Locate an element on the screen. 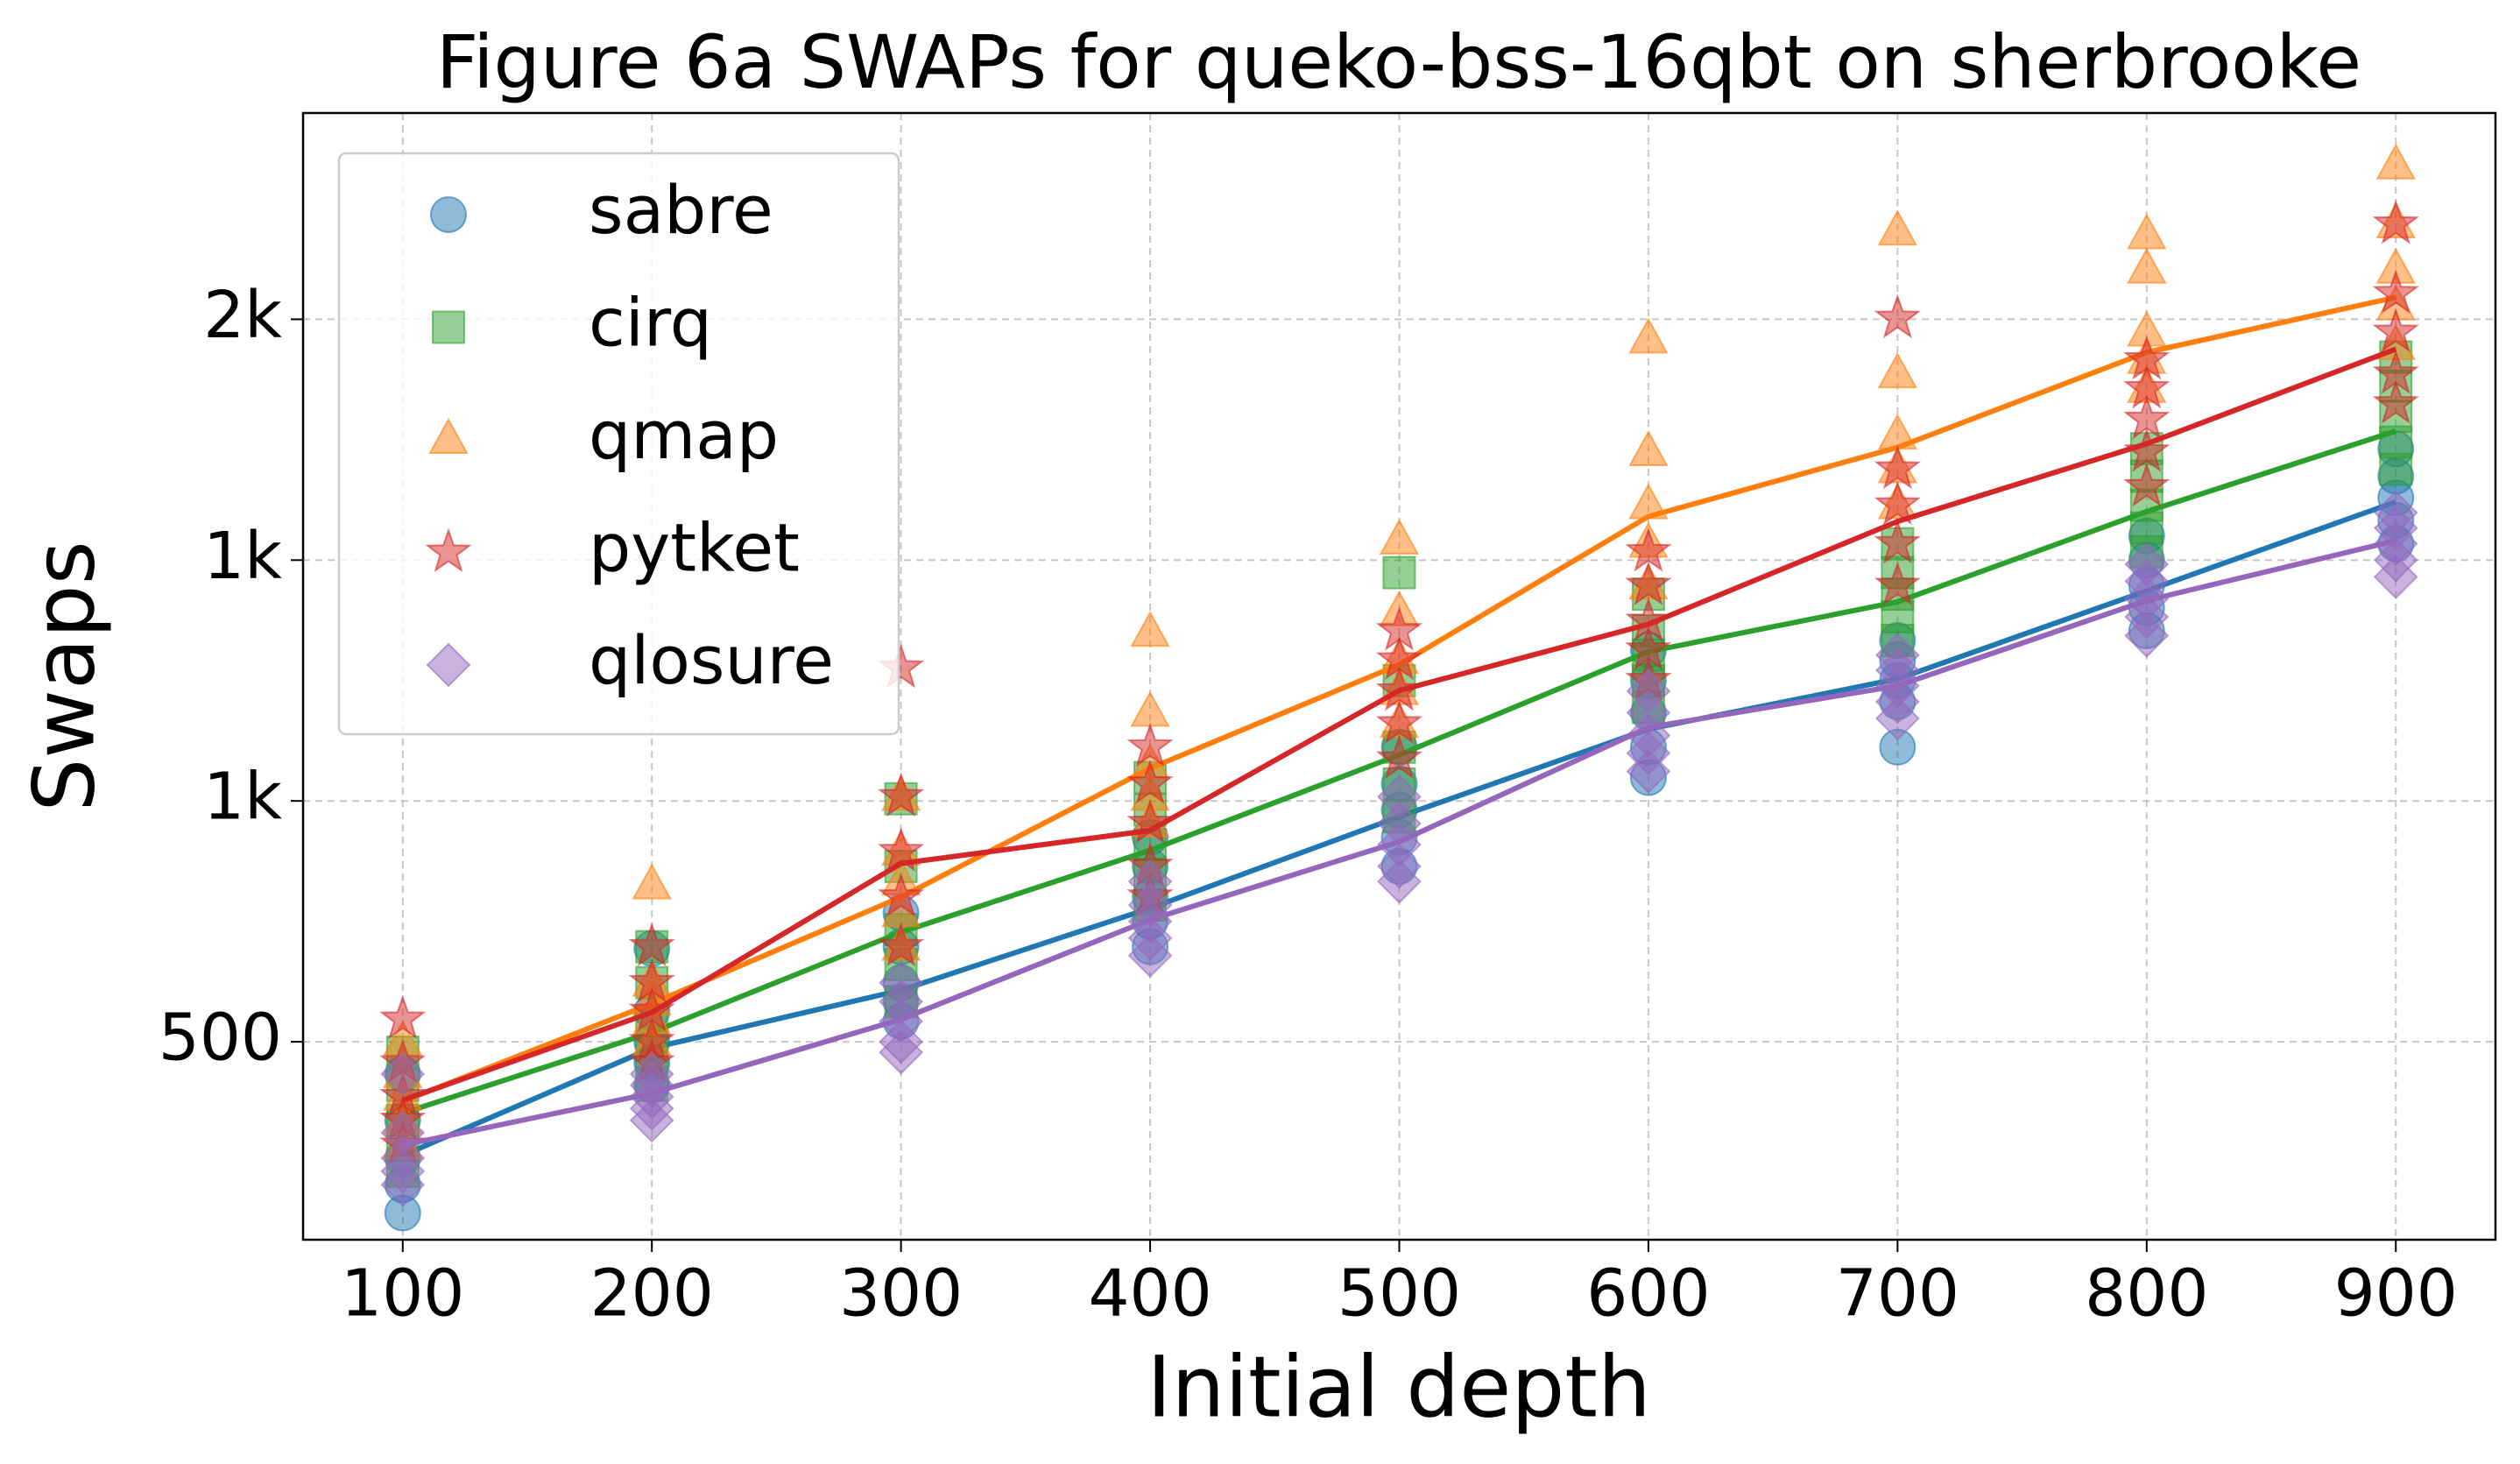  x-tick-label: 900 is located at coordinates (2396, 1294).